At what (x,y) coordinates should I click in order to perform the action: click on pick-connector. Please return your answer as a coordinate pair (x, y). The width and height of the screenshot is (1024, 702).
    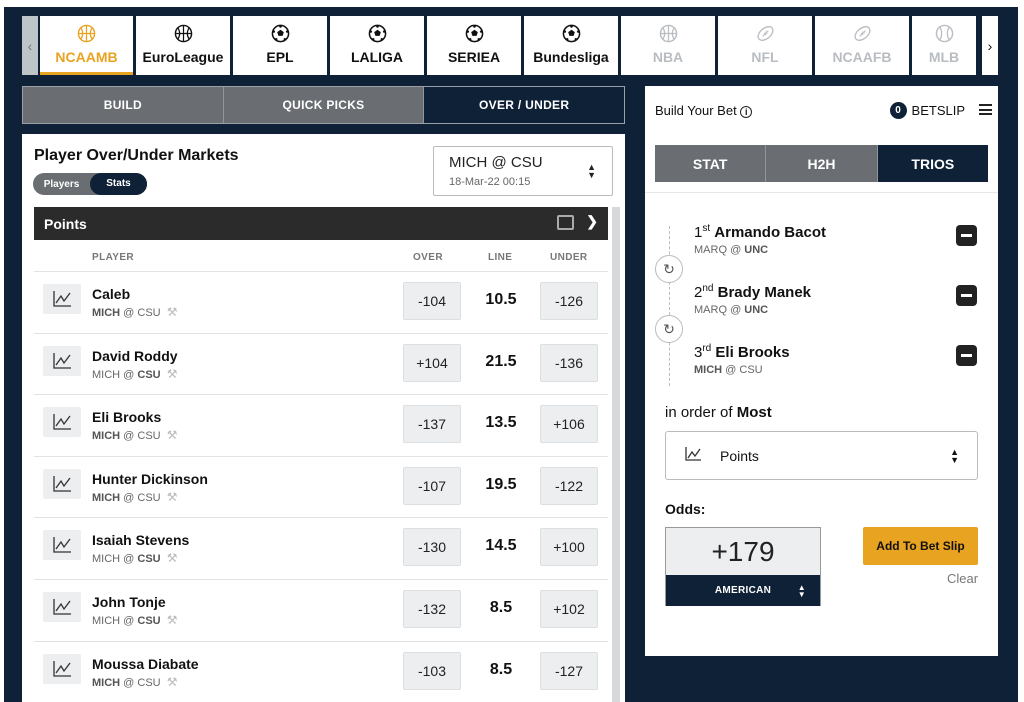
    Looking at the image, I should click on (669, 306).